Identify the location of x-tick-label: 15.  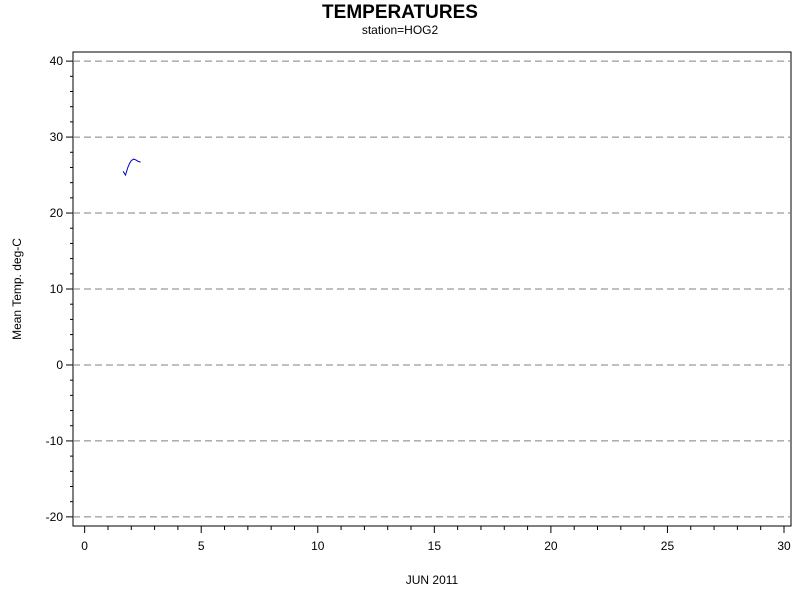
(435, 546).